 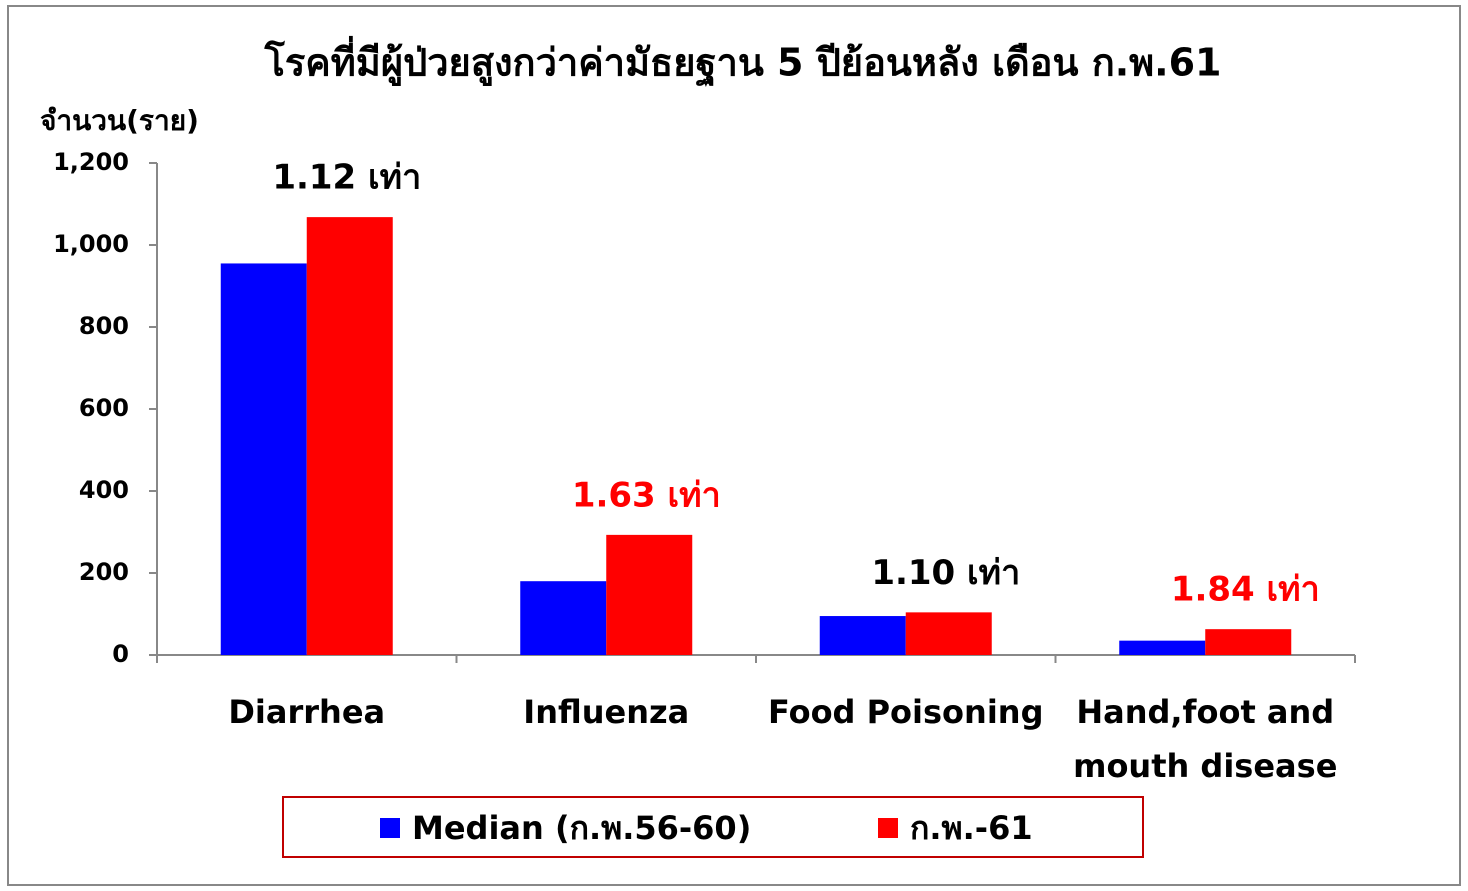 What do you see at coordinates (104, 408) in the screenshot?
I see `y-tick-label: 600` at bounding box center [104, 408].